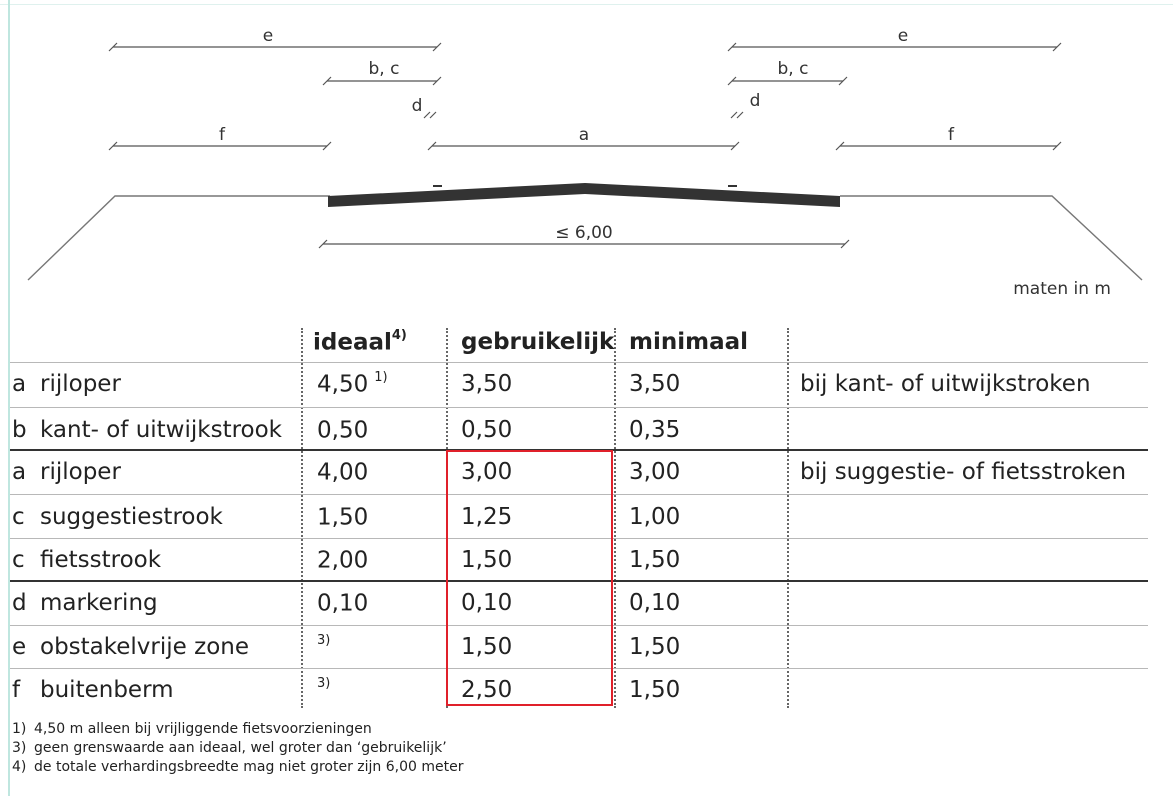  Describe the element at coordinates (487, 517) in the screenshot. I see `cell-gebruikelijk: 1,25` at that location.